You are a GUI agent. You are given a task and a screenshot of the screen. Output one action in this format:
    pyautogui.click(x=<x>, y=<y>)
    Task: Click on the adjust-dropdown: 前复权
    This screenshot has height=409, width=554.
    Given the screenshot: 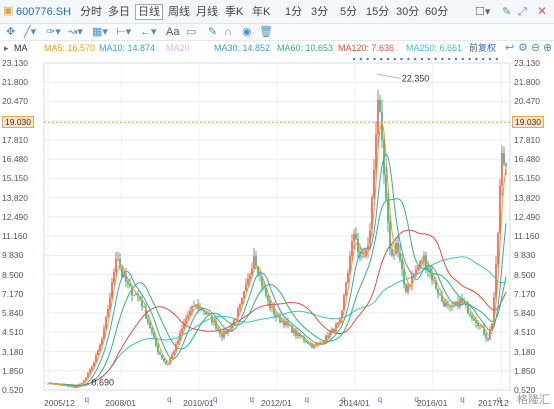 What is the action you would take?
    pyautogui.click(x=483, y=48)
    